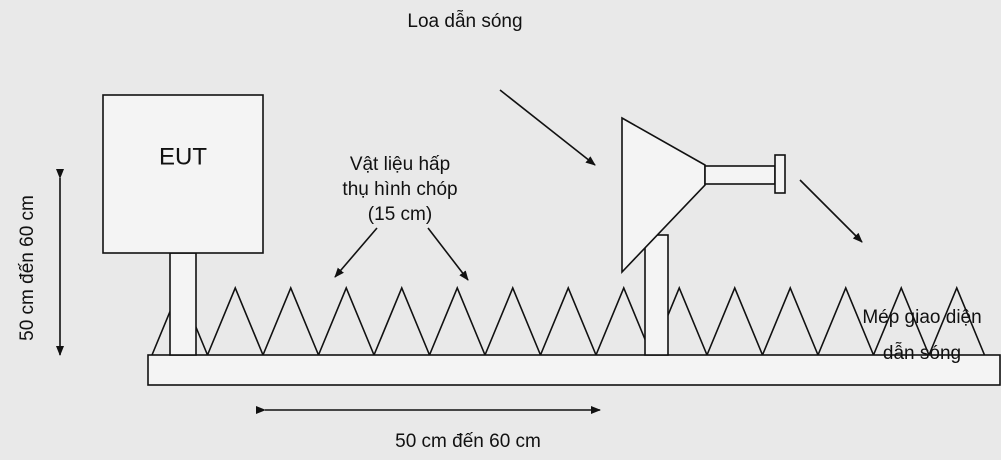  Describe the element at coordinates (921, 317) in the screenshot. I see `flange-label: Mép giao diện` at that location.